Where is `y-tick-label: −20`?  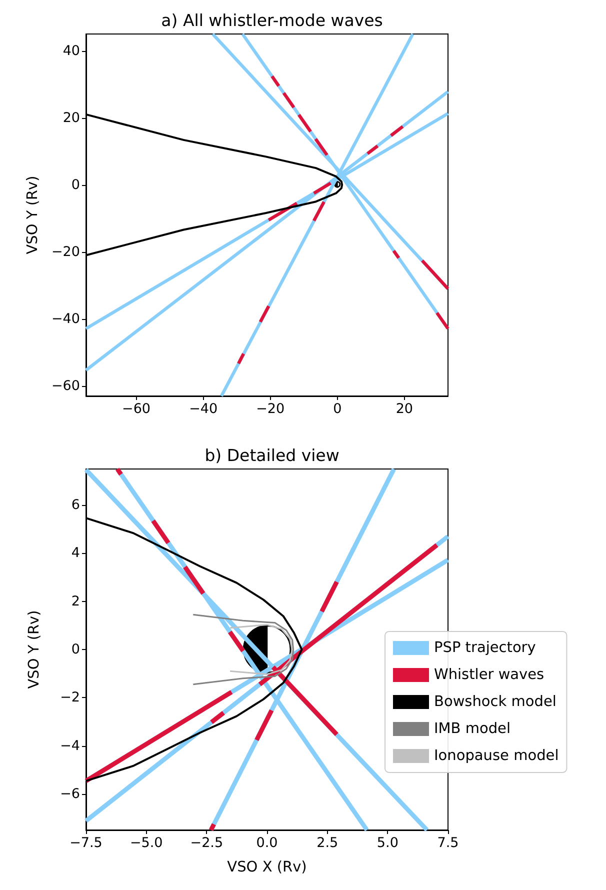 y-tick-label: −20 is located at coordinates (66, 252).